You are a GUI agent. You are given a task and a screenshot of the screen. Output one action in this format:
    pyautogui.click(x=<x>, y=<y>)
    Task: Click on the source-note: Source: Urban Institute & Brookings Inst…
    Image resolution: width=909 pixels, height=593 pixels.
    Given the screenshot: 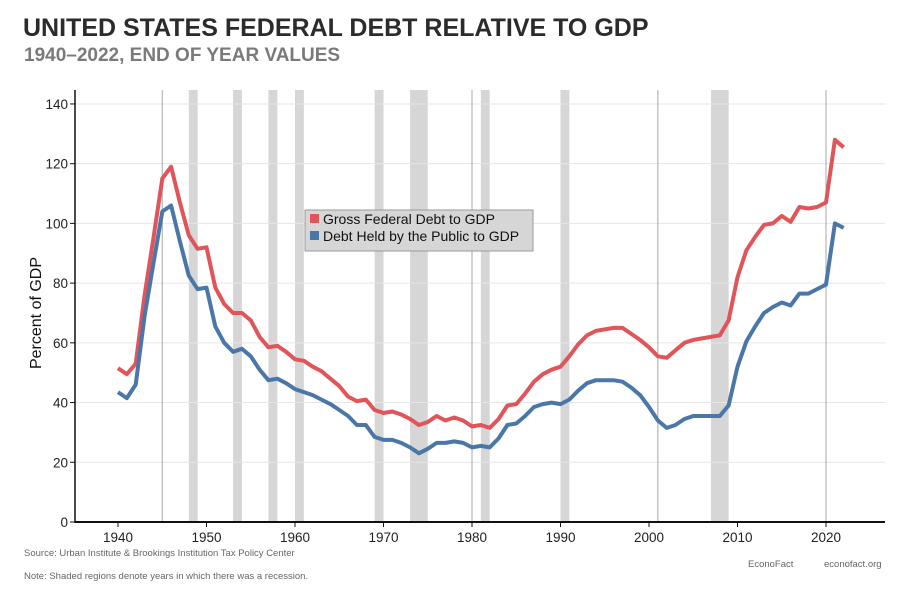 What is the action you would take?
    pyautogui.click(x=159, y=553)
    